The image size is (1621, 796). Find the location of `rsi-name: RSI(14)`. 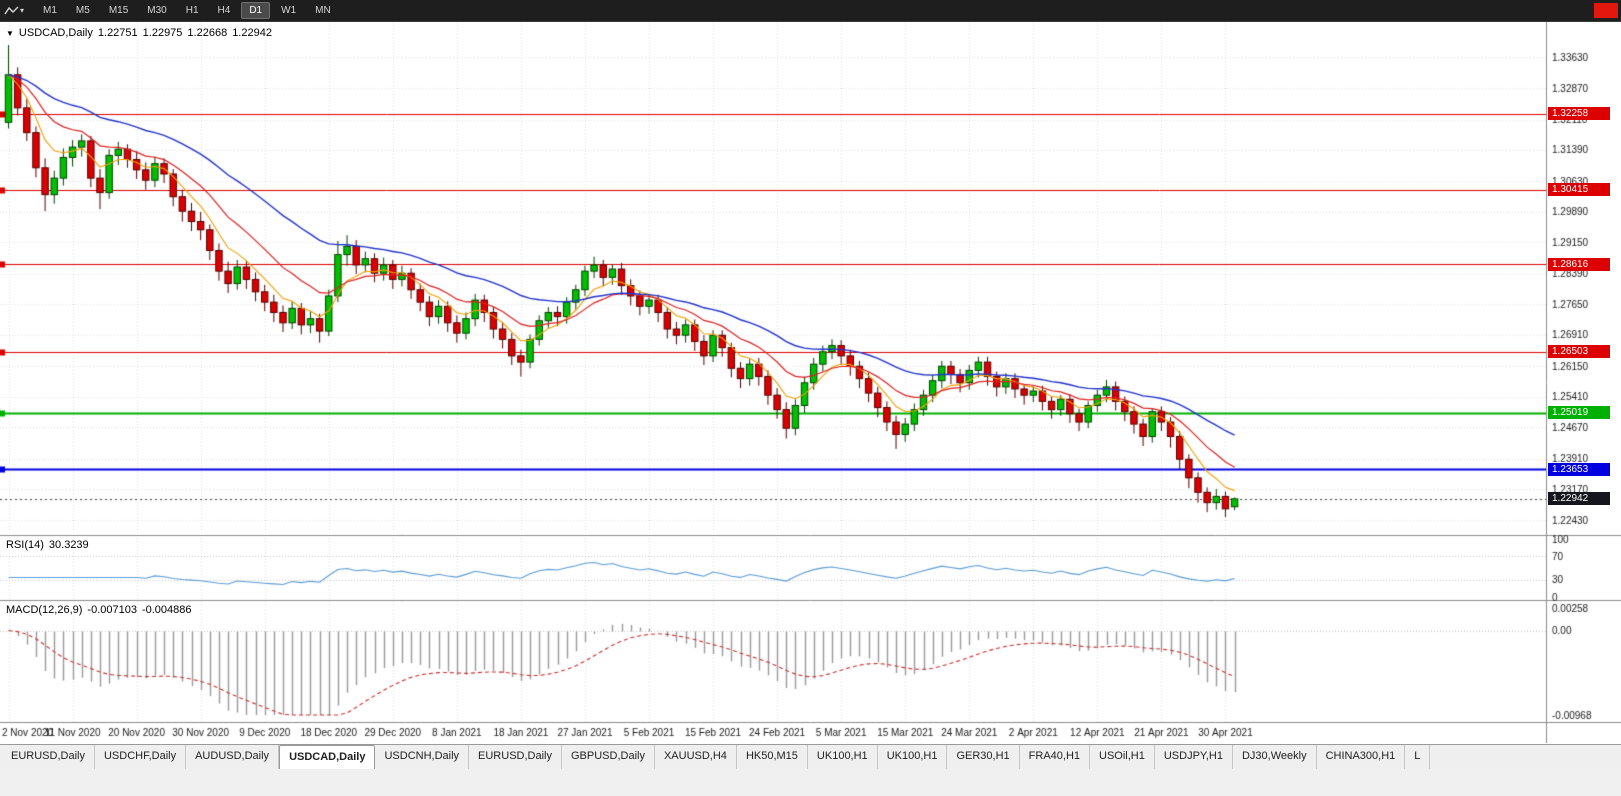

rsi-name: RSI(14) is located at coordinates (25, 545).